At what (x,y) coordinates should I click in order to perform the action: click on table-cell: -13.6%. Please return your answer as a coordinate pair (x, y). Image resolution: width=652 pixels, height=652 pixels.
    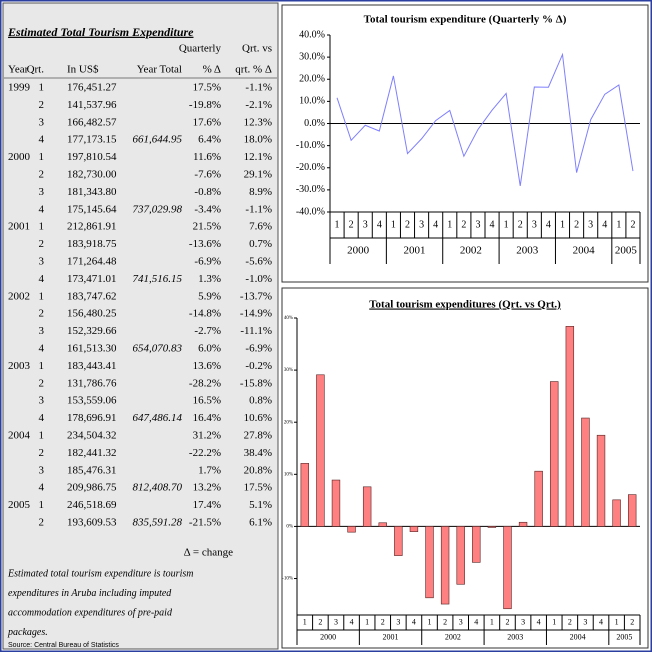
    Looking at the image, I should click on (205, 244).